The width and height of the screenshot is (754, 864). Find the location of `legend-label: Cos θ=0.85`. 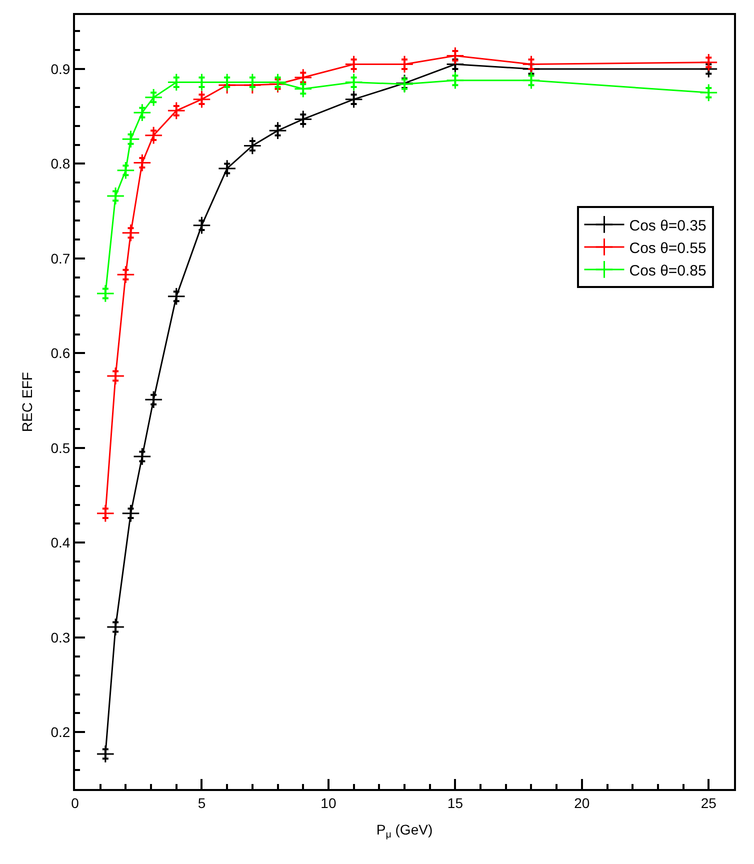

legend-label: Cos θ=0.85 is located at coordinates (667, 271).